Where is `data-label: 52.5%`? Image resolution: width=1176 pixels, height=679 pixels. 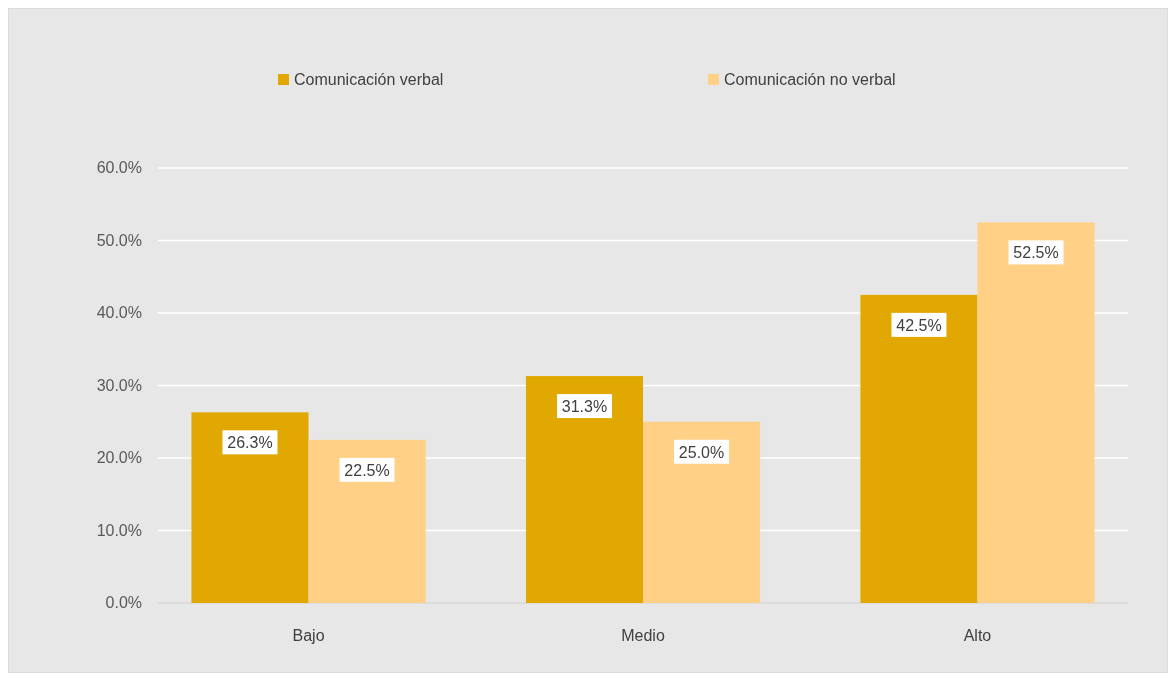
data-label: 52.5% is located at coordinates (1036, 253).